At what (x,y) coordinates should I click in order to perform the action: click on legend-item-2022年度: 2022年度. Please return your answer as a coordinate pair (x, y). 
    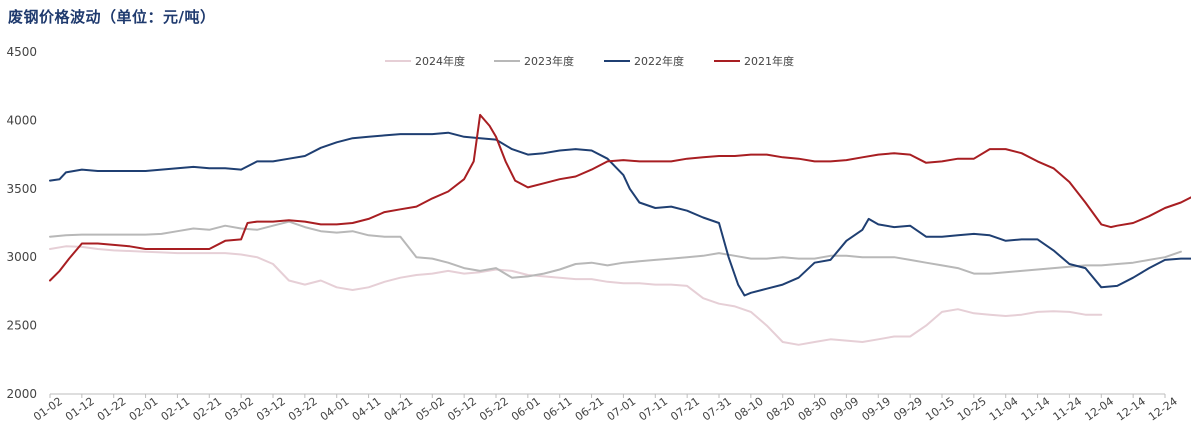
    Looking at the image, I should click on (644, 61).